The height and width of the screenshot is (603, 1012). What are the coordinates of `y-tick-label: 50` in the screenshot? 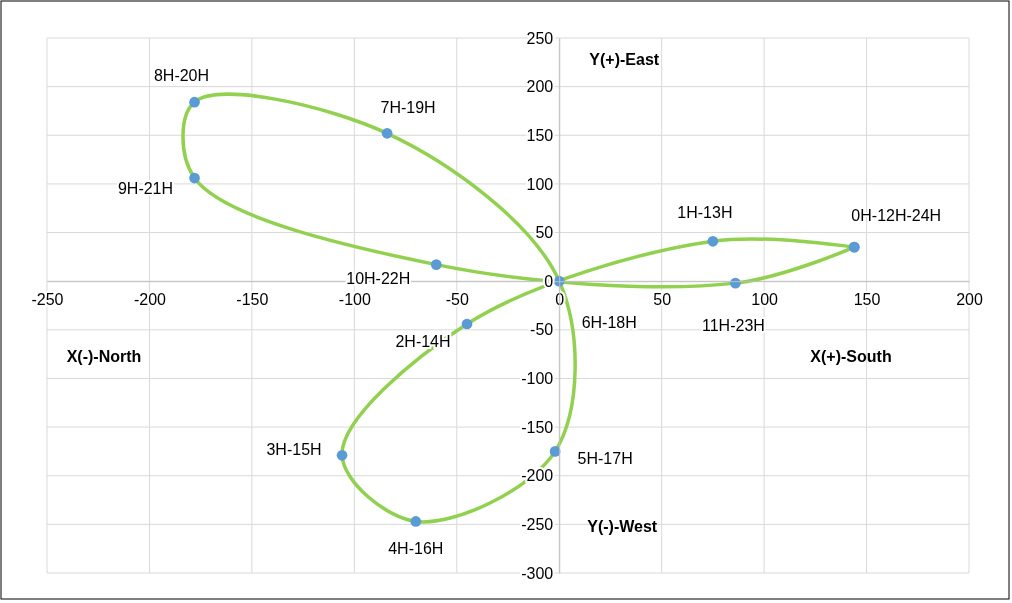 It's located at (544, 233).